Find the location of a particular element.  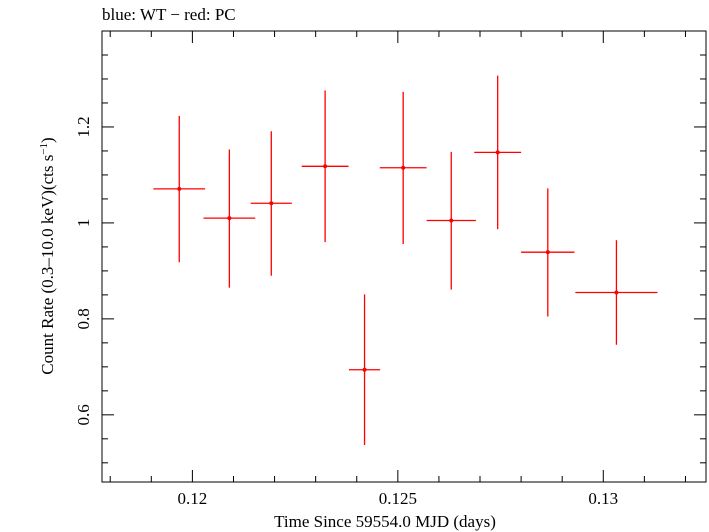

y-axis-label-tail: ) is located at coordinates (47, 140).